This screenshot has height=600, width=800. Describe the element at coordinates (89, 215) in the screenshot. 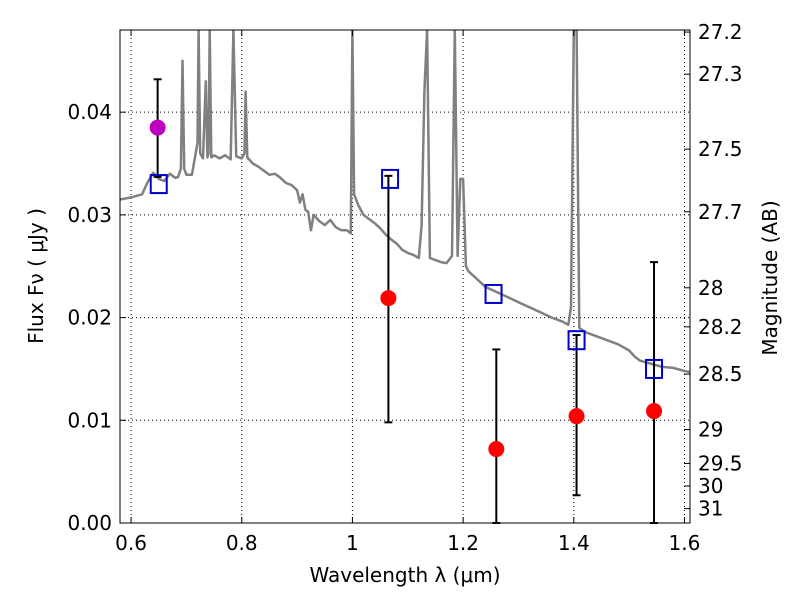

I see `y-tick-label: 0.03` at that location.